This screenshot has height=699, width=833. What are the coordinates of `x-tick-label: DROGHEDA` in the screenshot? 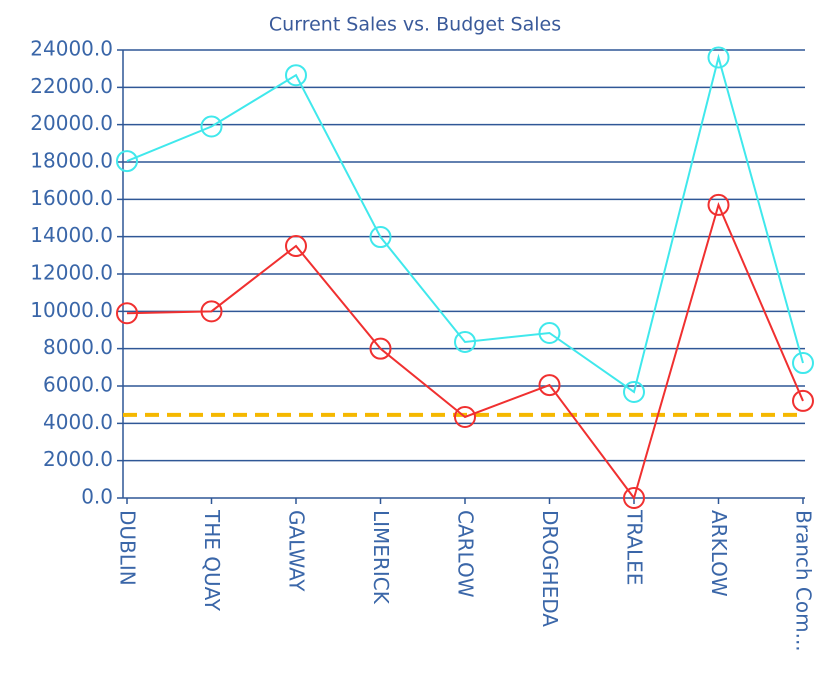 It's located at (550, 568).